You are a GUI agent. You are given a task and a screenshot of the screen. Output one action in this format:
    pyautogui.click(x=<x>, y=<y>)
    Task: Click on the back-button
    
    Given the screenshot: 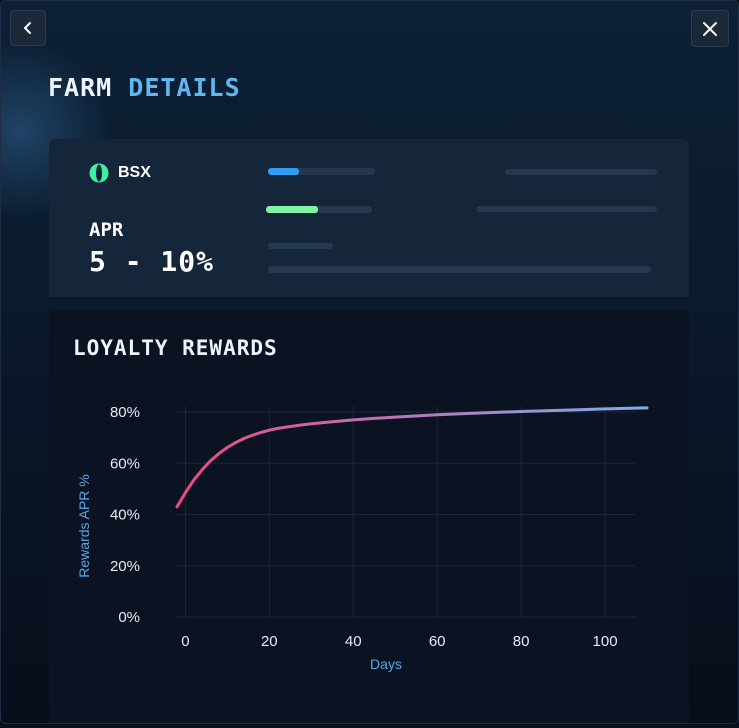 What is the action you would take?
    pyautogui.click(x=28, y=28)
    